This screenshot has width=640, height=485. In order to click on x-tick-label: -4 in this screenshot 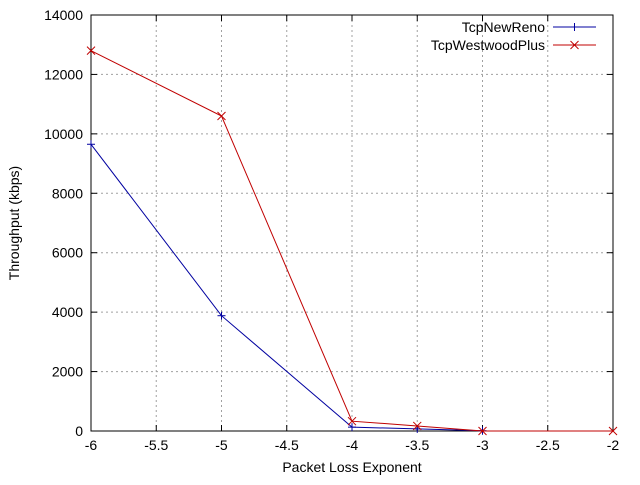, I will do `click(352, 445)`.